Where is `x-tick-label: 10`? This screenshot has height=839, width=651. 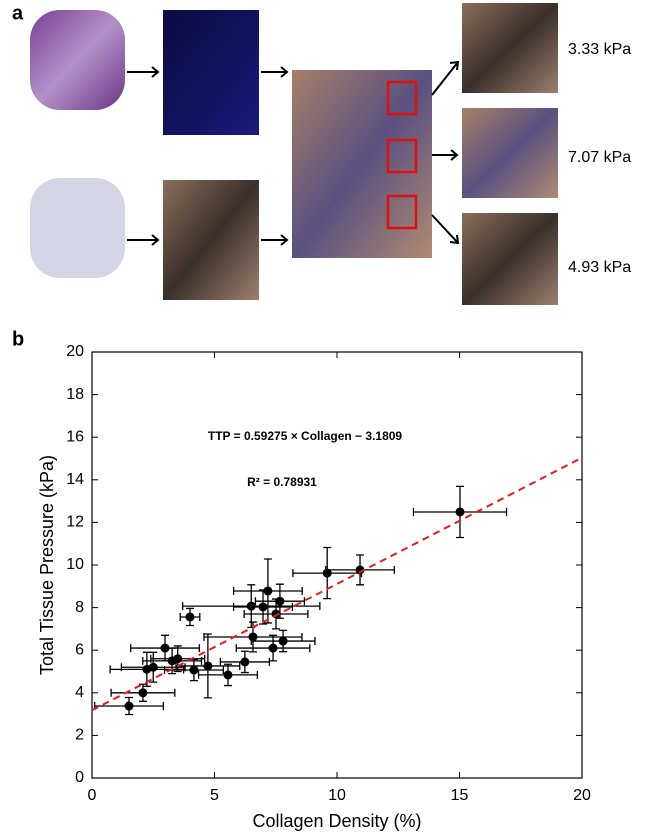 x-tick-label: 10 is located at coordinates (337, 795).